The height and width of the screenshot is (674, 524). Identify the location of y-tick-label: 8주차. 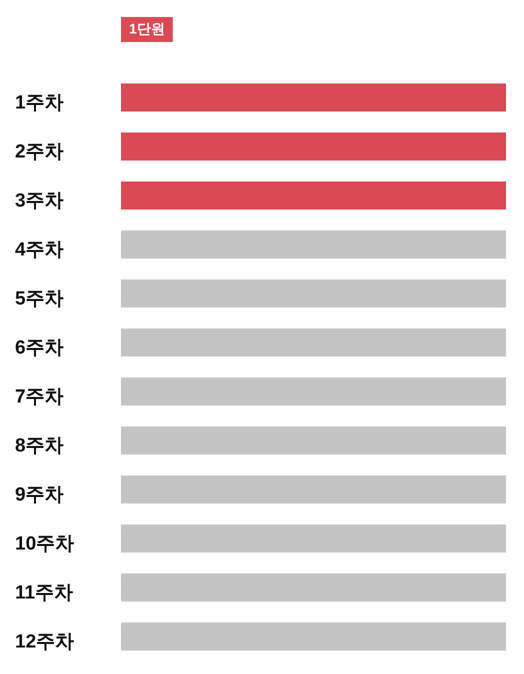
(39, 446).